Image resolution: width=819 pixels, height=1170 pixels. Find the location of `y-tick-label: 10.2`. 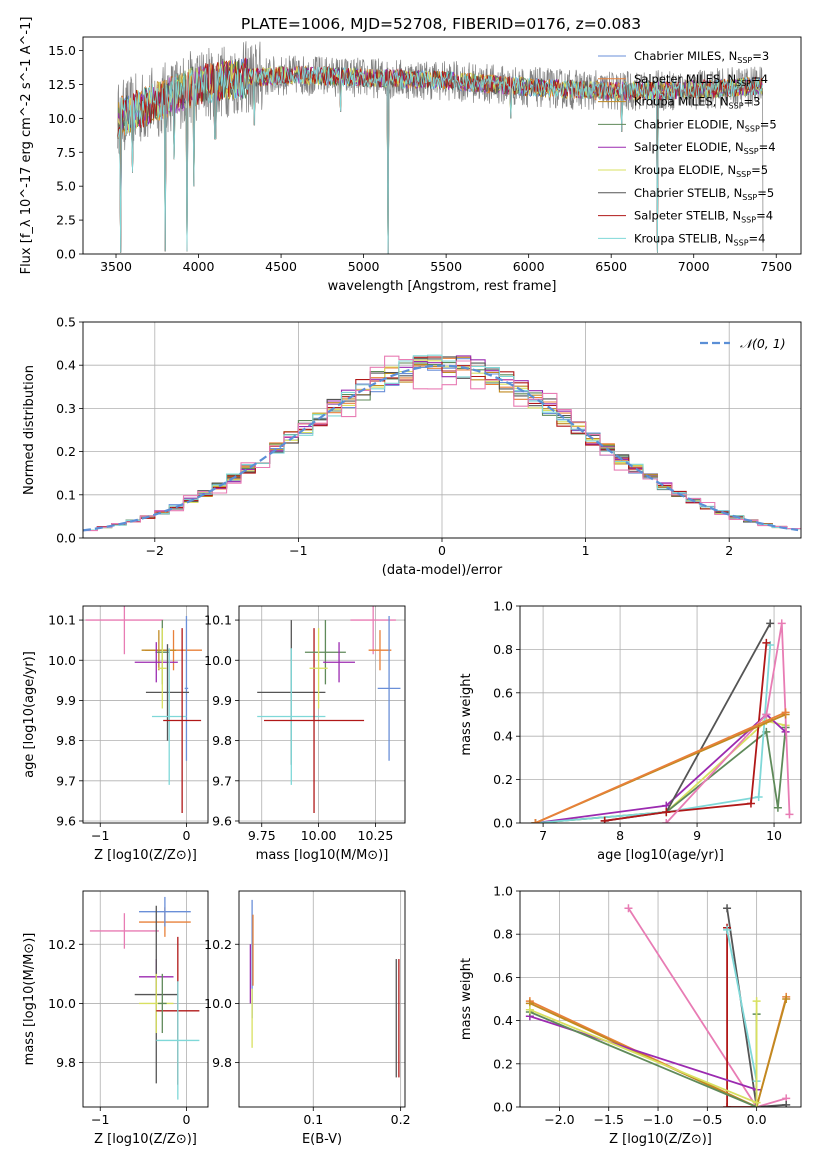

y-tick-label: 10.2 is located at coordinates (62, 944).